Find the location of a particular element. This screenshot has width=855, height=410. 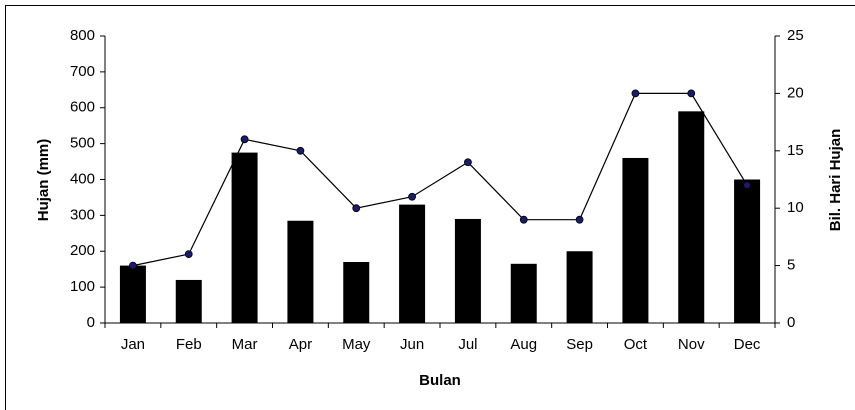

x-tick-label: Apr is located at coordinates (300, 344).